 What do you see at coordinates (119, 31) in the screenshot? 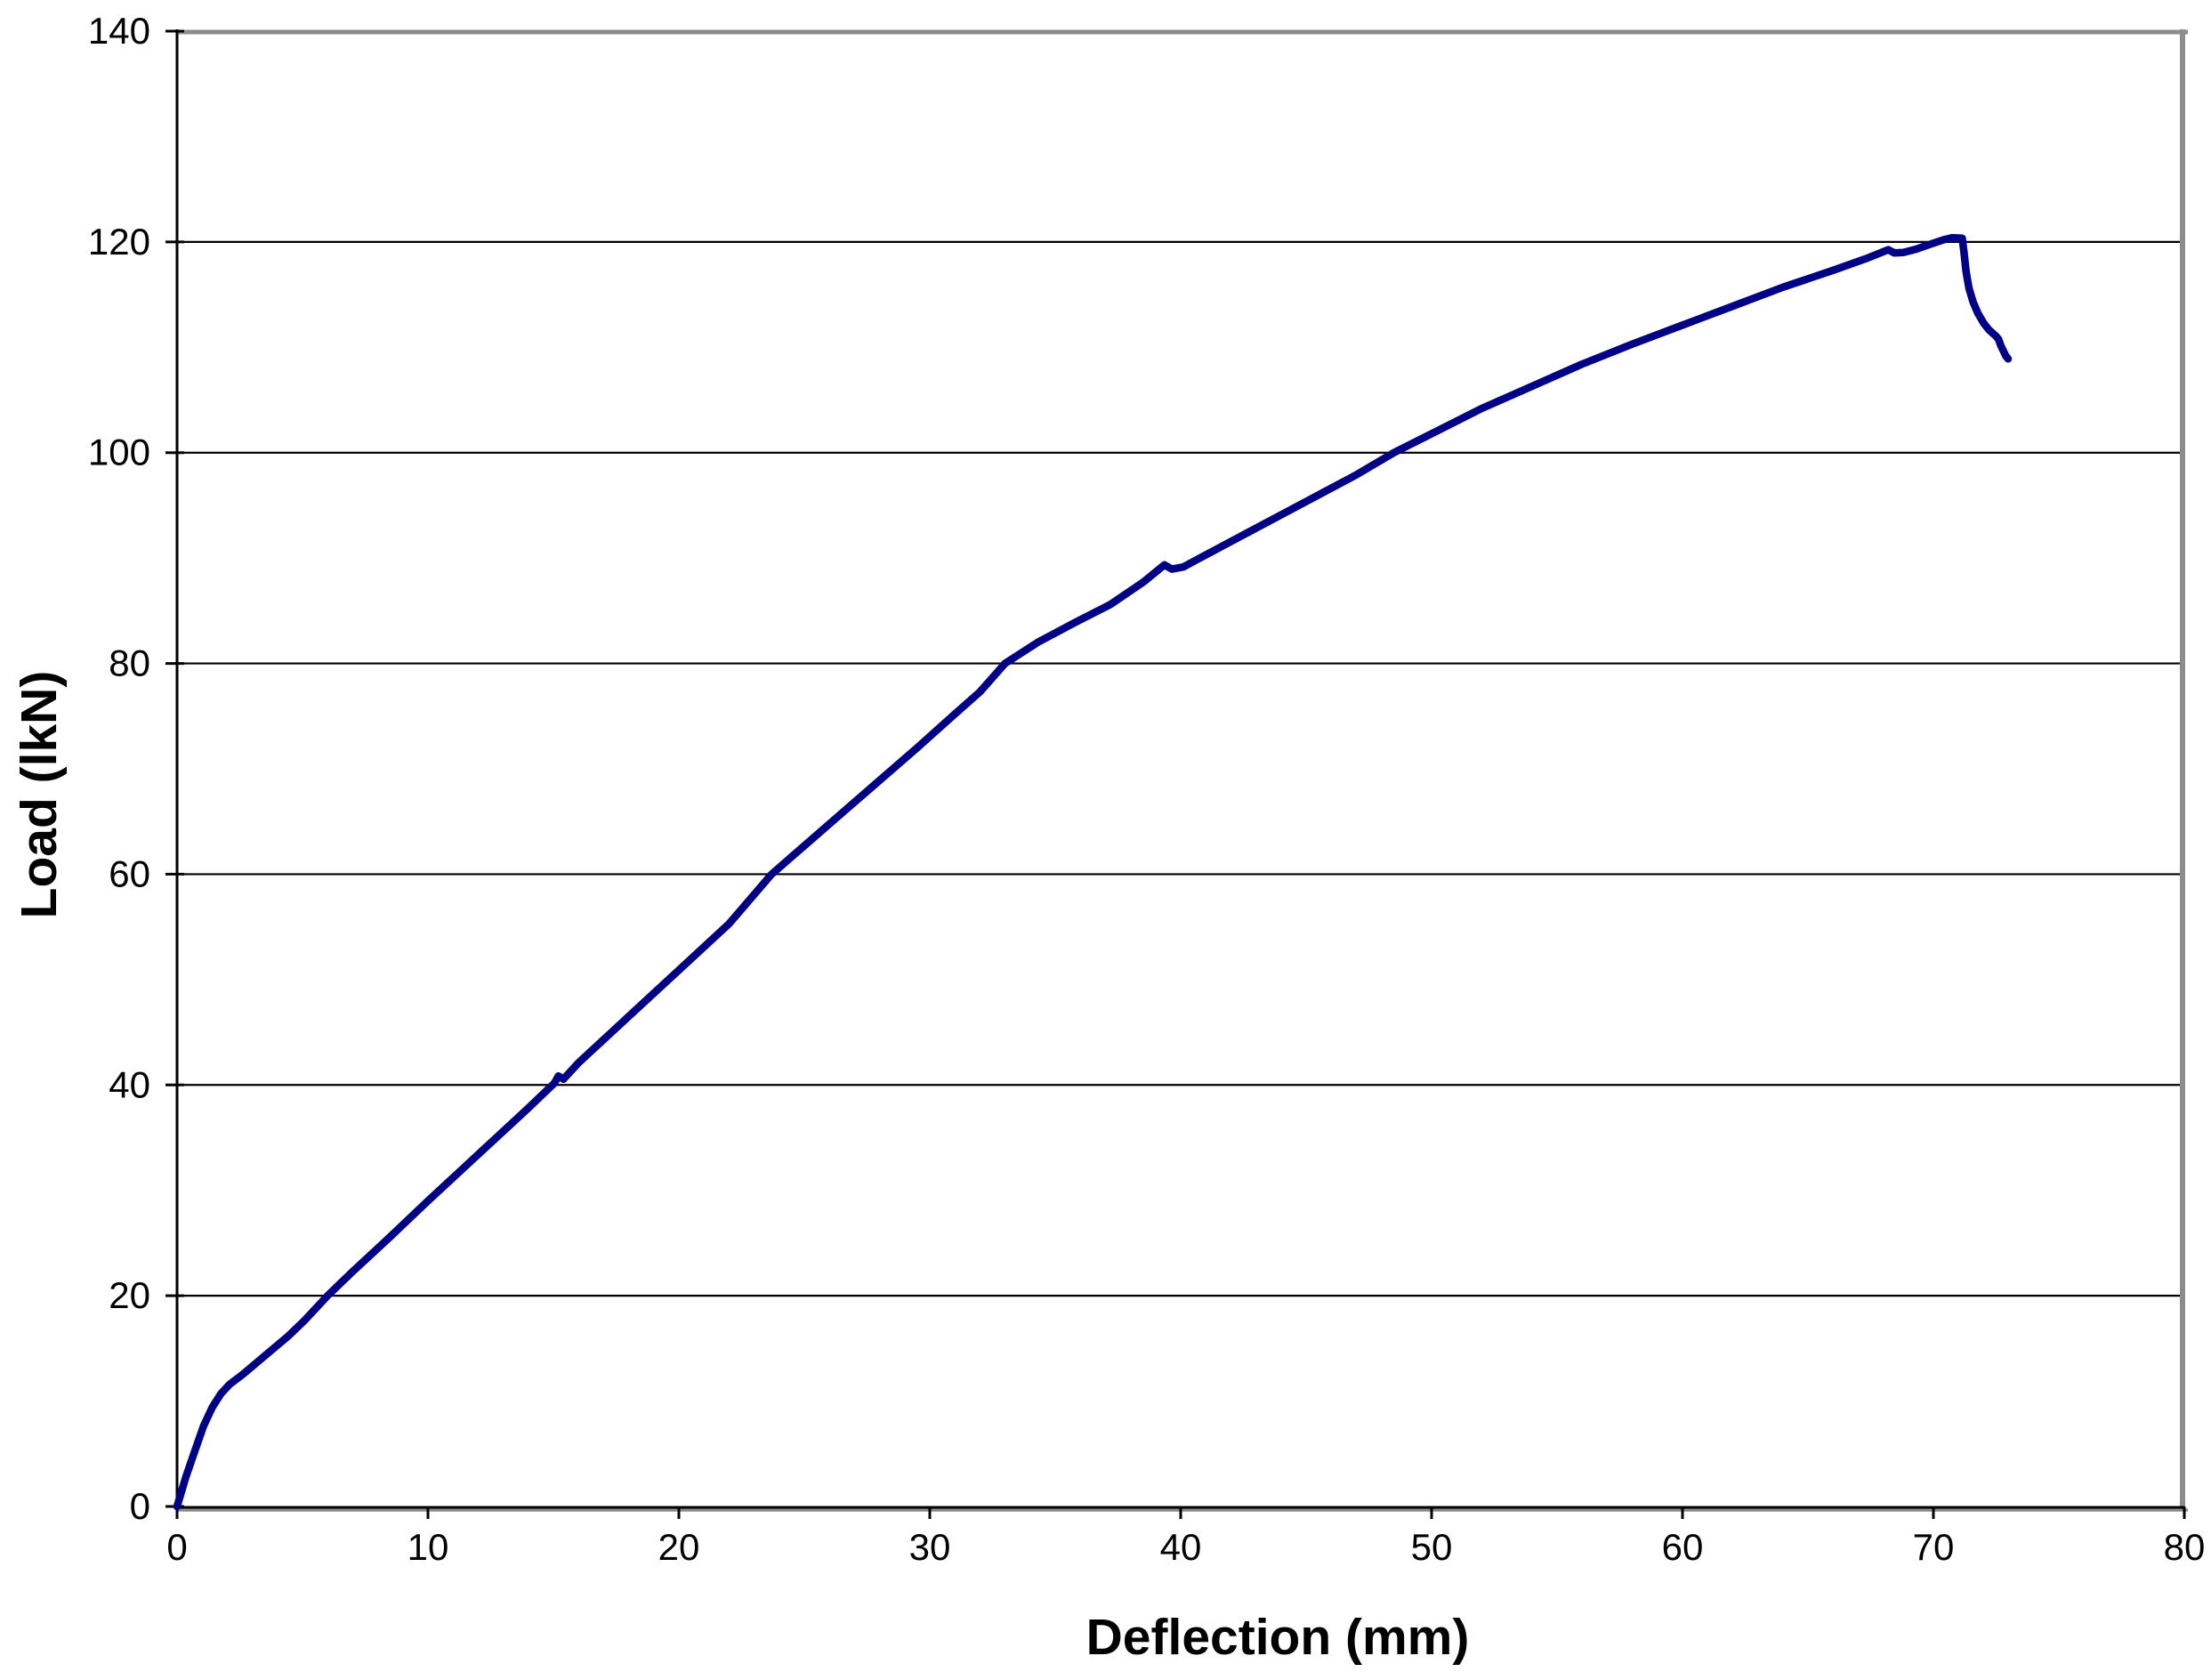
I see `y-tick-label-140: 140` at bounding box center [119, 31].